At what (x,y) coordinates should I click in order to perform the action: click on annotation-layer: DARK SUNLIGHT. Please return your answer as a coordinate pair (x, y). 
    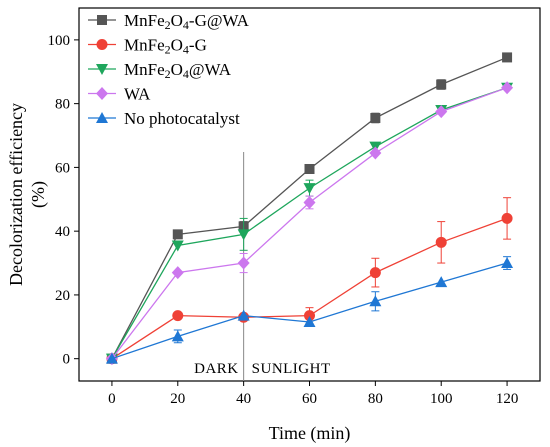
    Looking at the image, I should click on (262, 369).